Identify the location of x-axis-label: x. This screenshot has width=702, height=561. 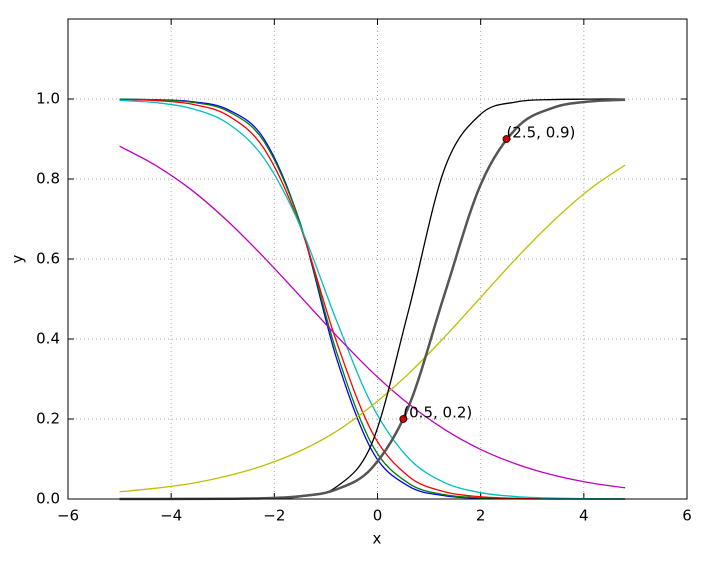
(377, 539).